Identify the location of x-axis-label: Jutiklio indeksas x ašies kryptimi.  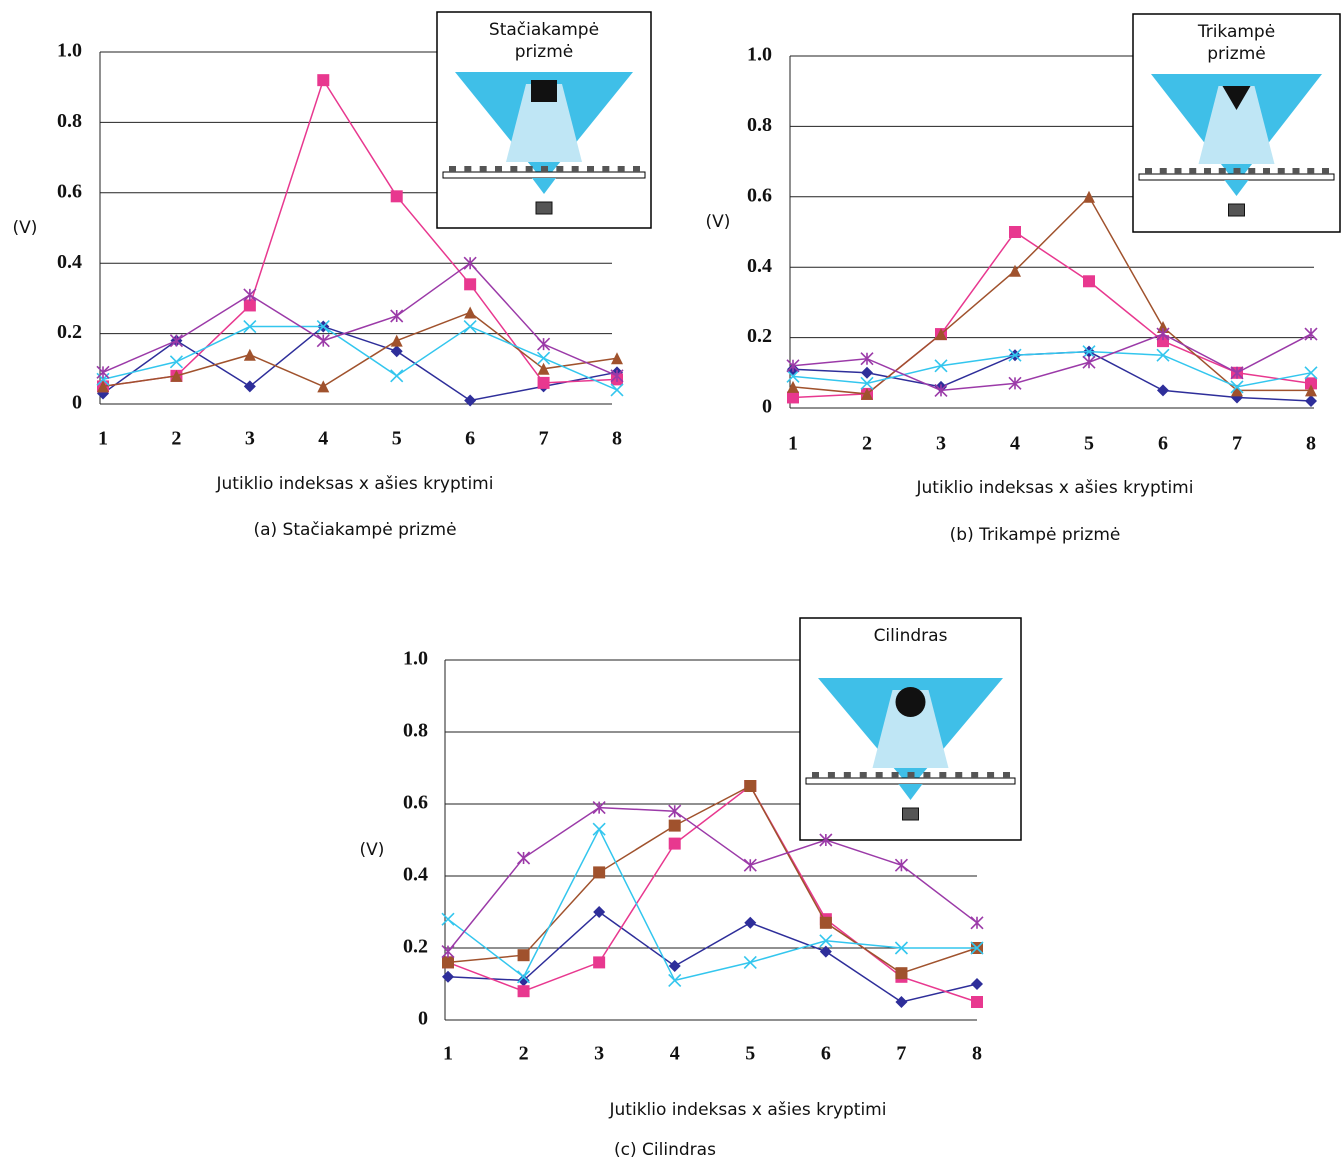
(748, 1110).